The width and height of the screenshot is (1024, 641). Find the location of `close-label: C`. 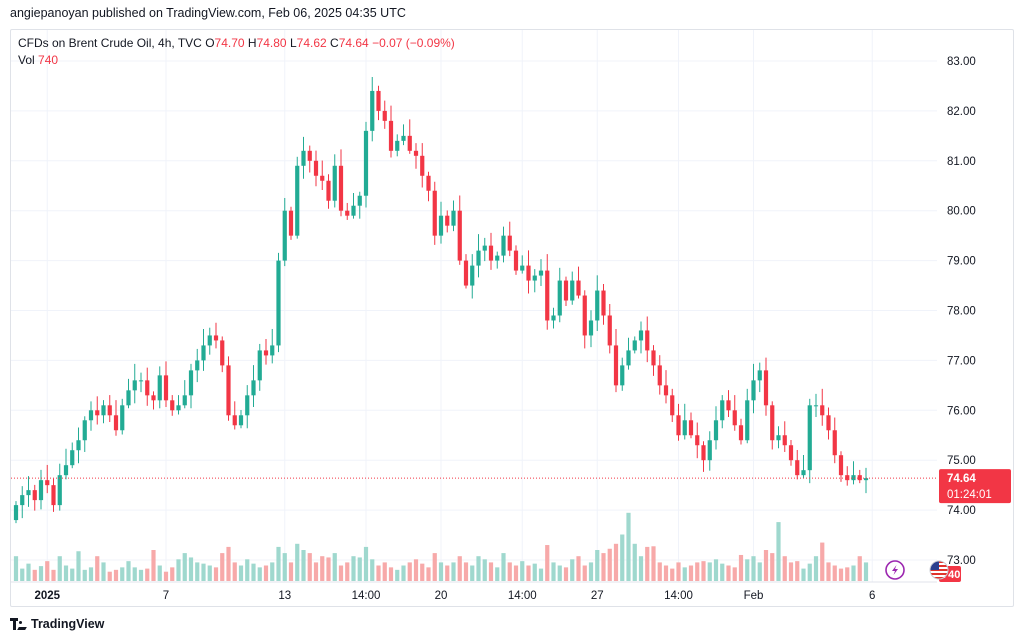

close-label: C is located at coordinates (334, 43).